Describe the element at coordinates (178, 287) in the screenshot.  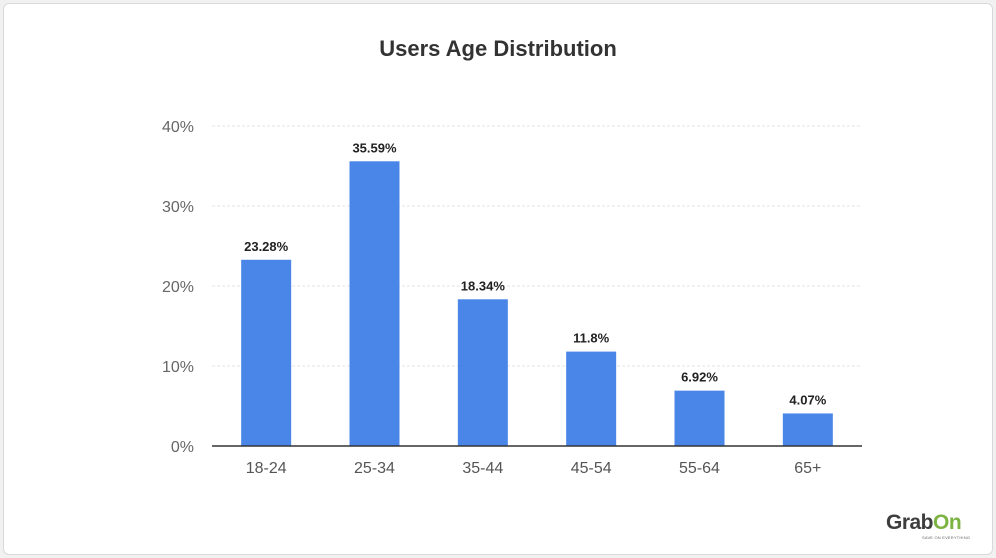
I see `y-tick-label: 20%` at that location.